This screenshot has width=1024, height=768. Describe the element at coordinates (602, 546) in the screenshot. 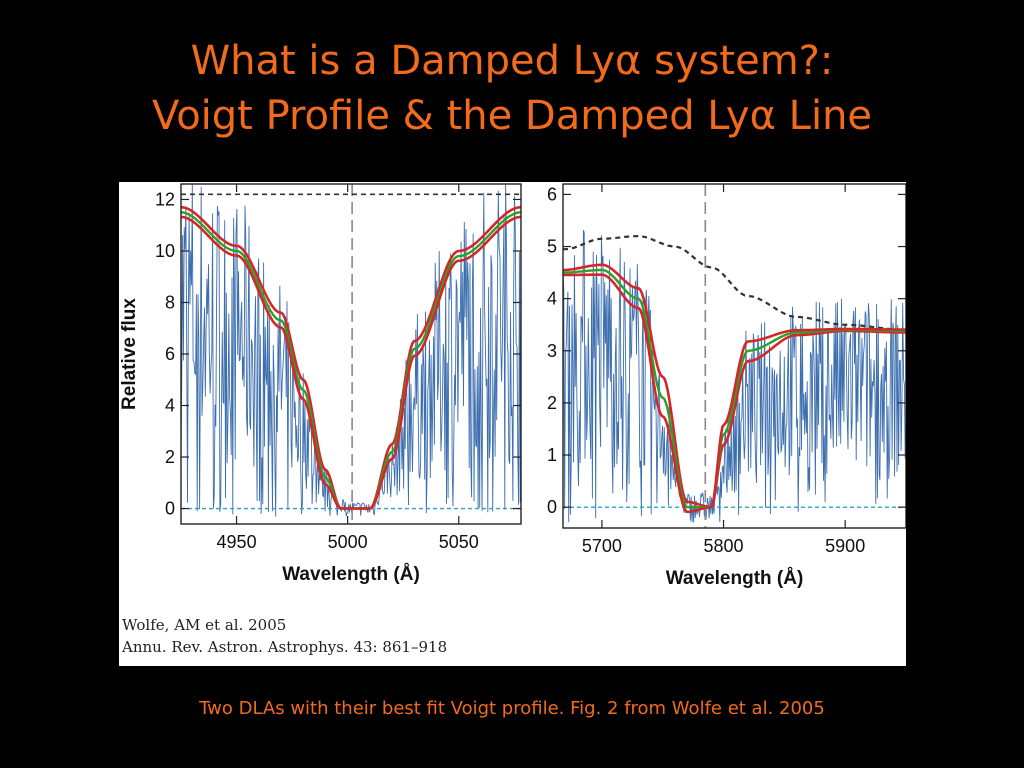

I see `x-tick-label: 5700` at that location.